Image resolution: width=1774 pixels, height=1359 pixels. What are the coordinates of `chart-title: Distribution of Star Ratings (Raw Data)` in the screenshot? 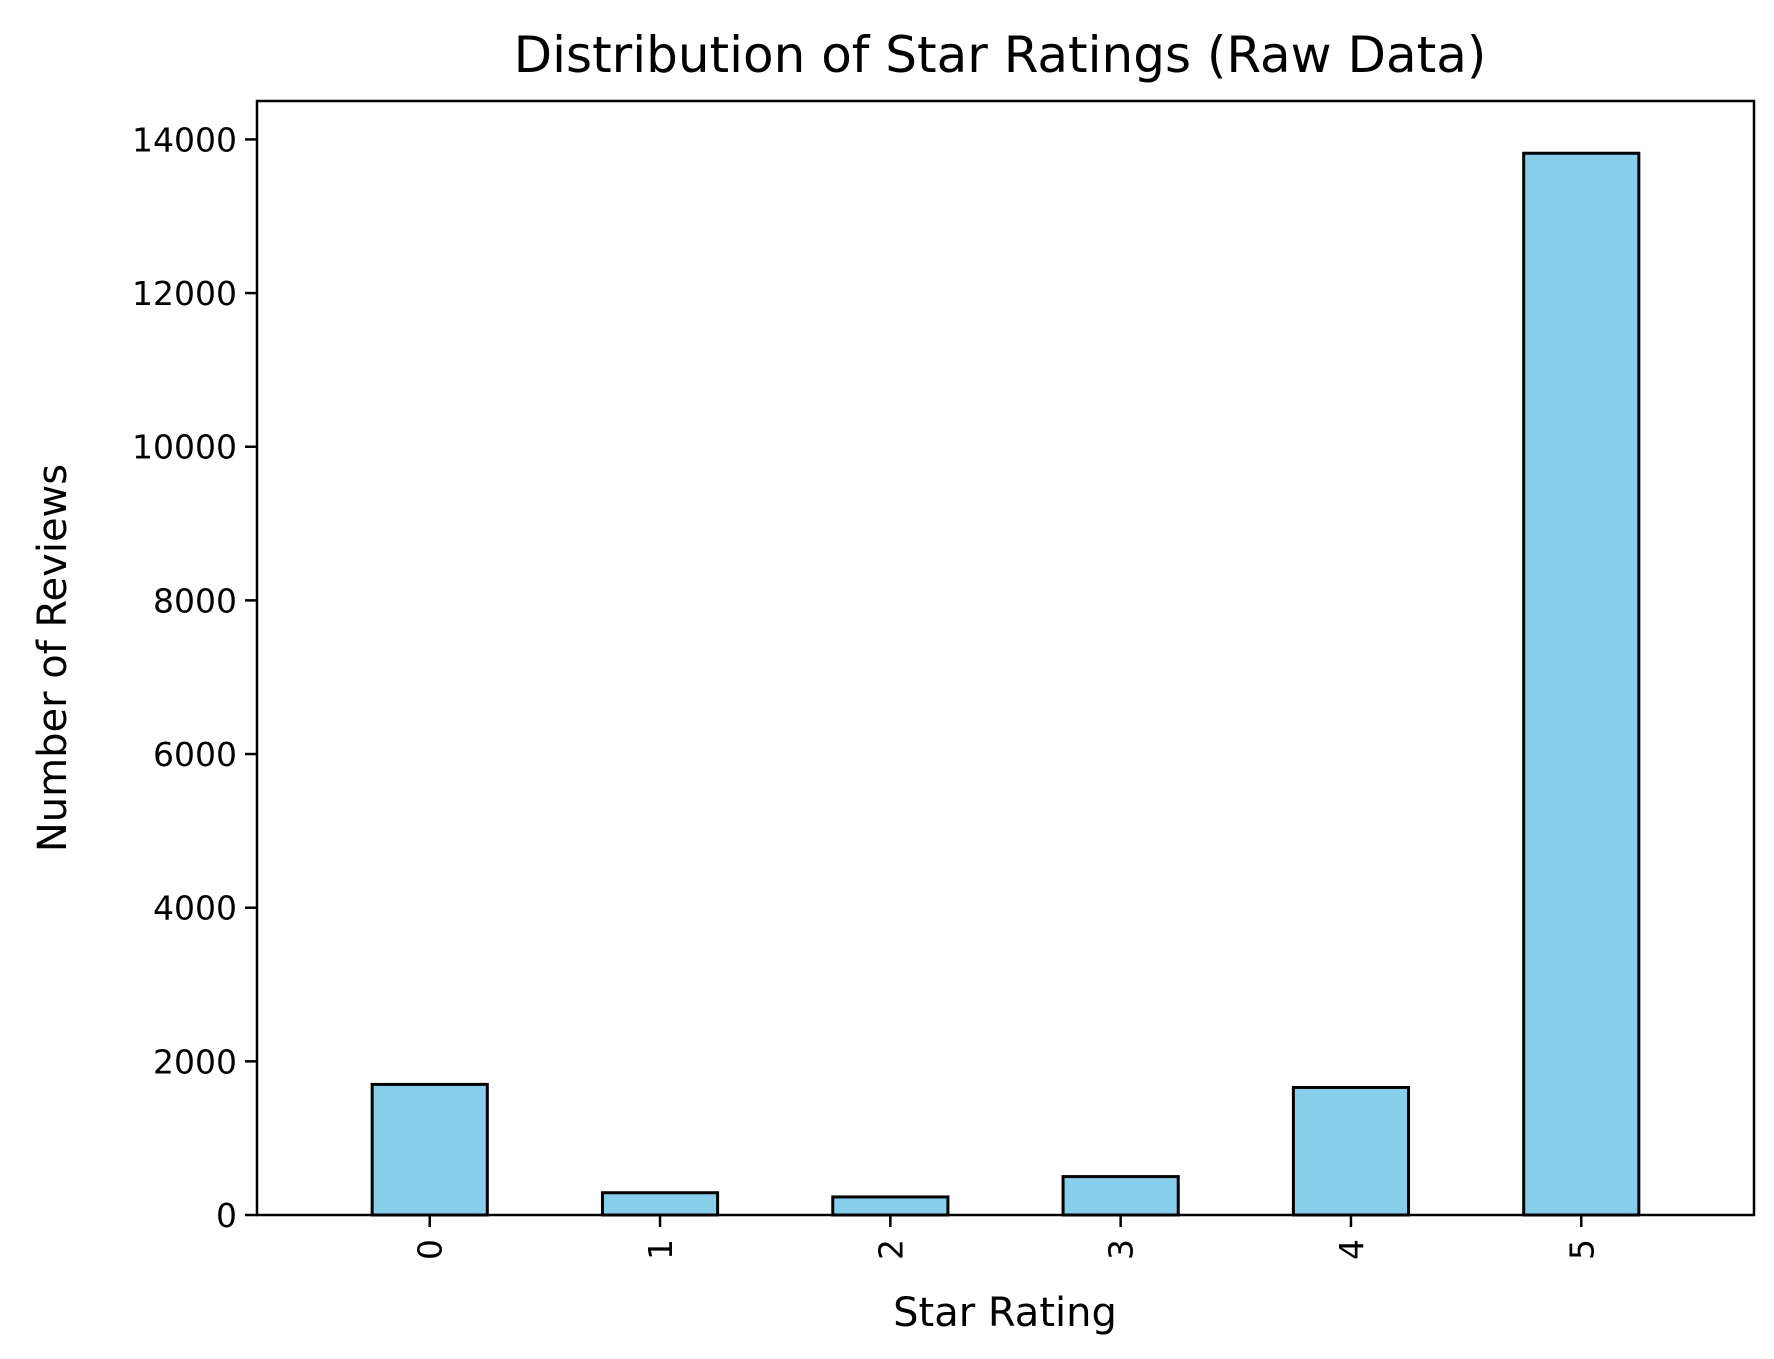 It's located at (1000, 55).